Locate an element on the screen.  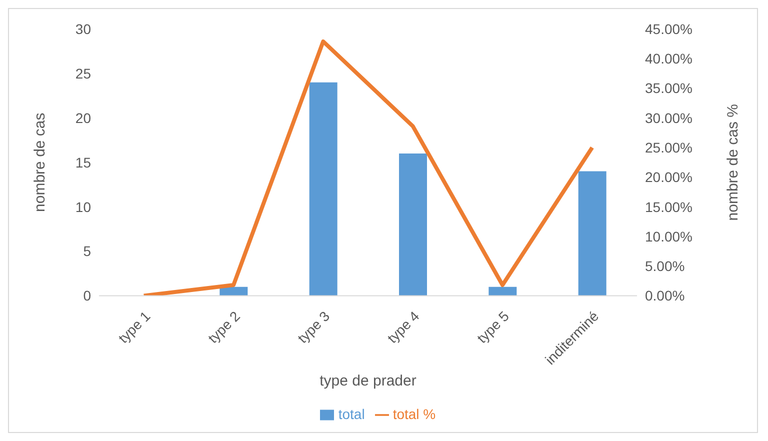
legend-label: total is located at coordinates (351, 414).